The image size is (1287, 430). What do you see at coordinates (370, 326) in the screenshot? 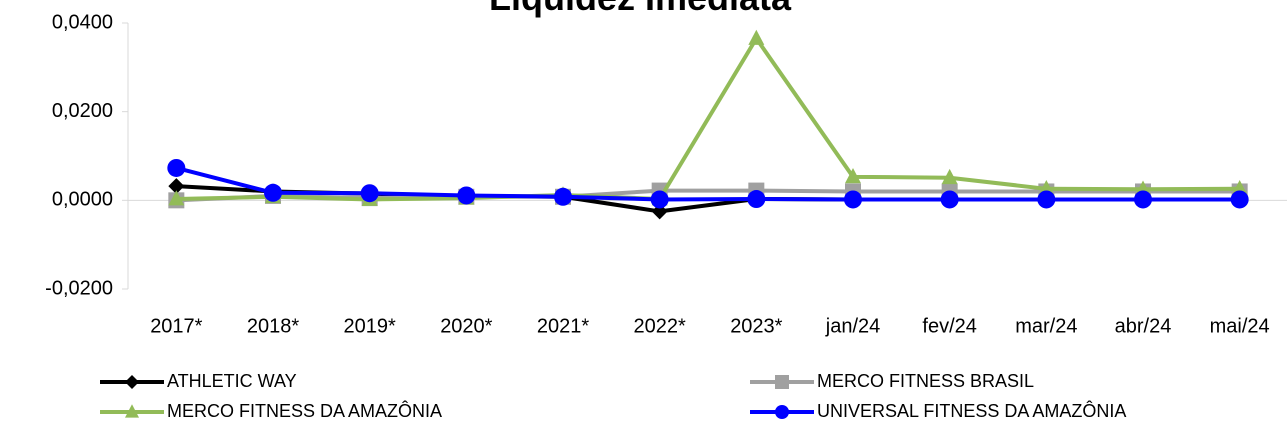
I see `x-tick-label: 2019*` at bounding box center [370, 326].